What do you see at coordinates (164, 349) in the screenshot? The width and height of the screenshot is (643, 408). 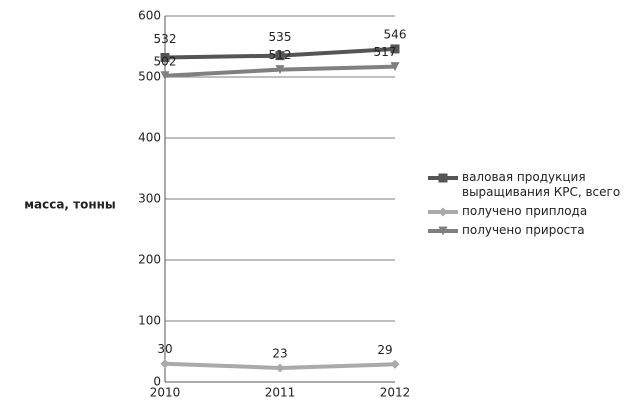 I see `data-label: 30` at bounding box center [164, 349].